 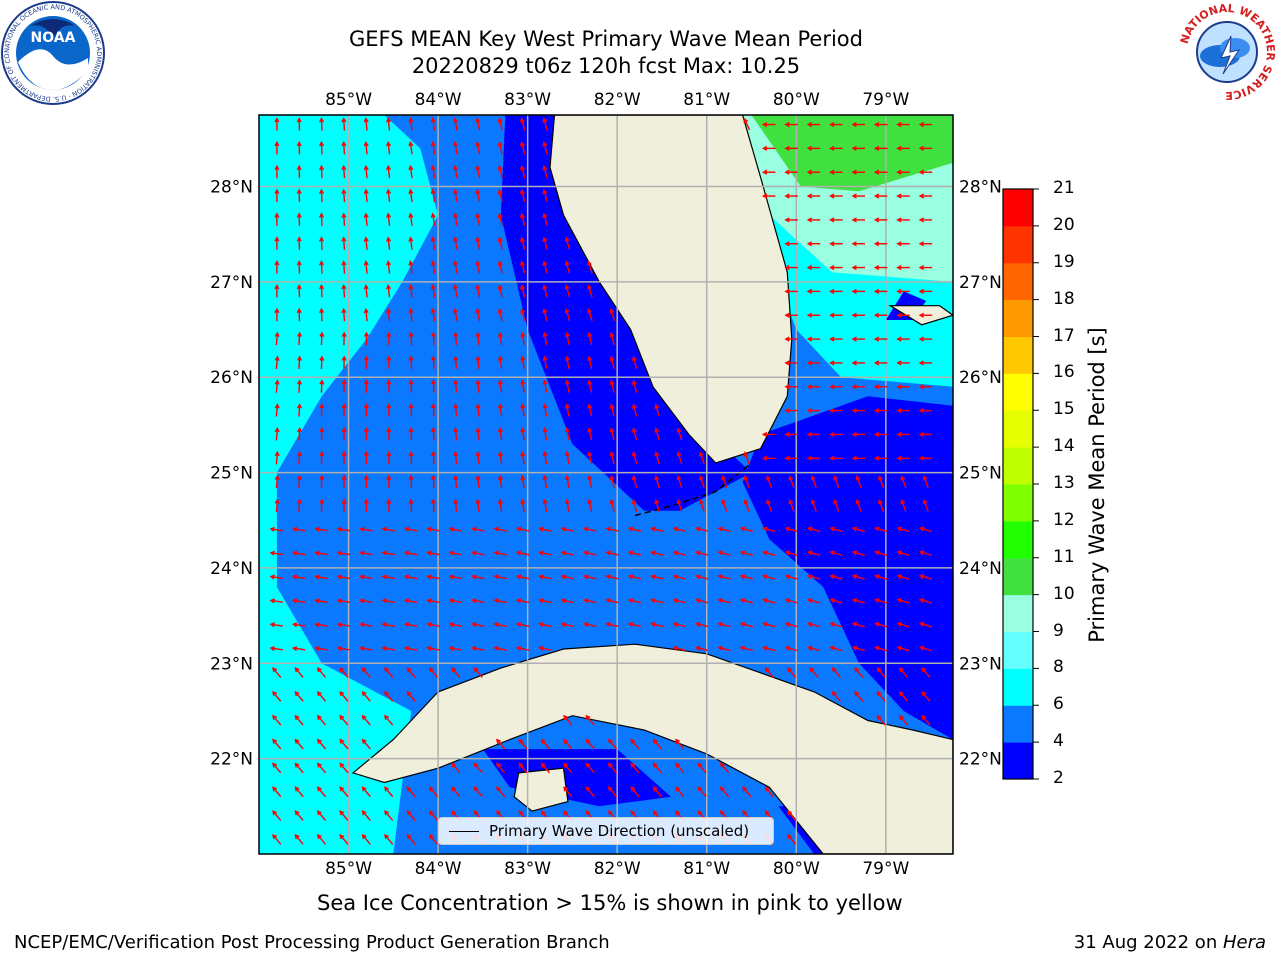 What do you see at coordinates (617, 100) in the screenshot?
I see `lon-tick-label: 82°W` at bounding box center [617, 100].